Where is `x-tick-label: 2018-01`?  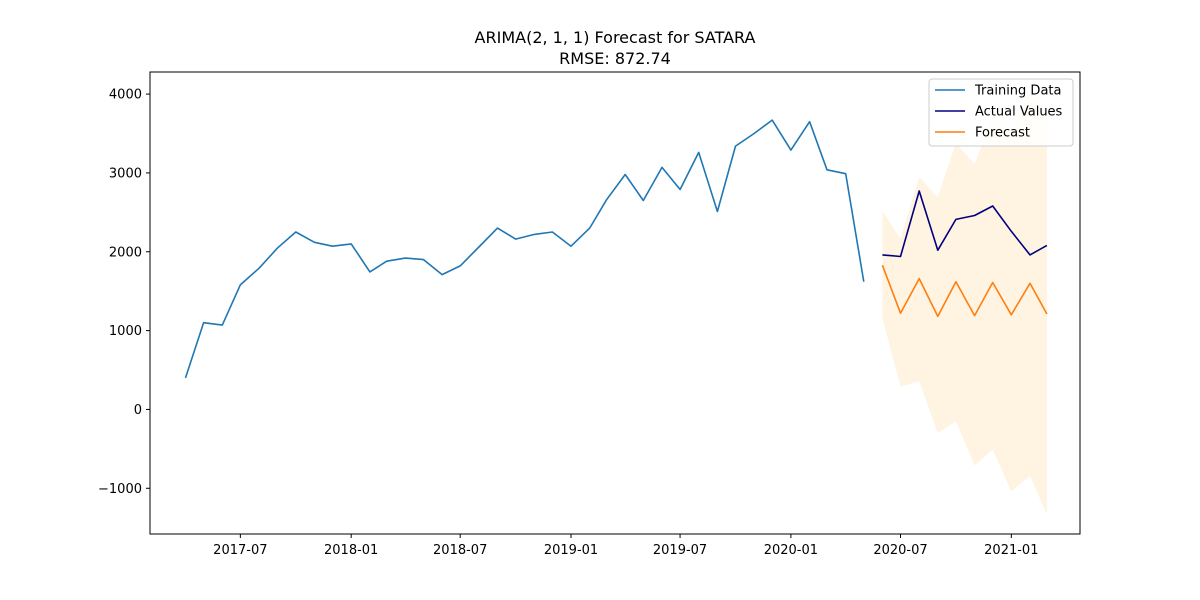
x-tick-label: 2018-01 is located at coordinates (351, 550).